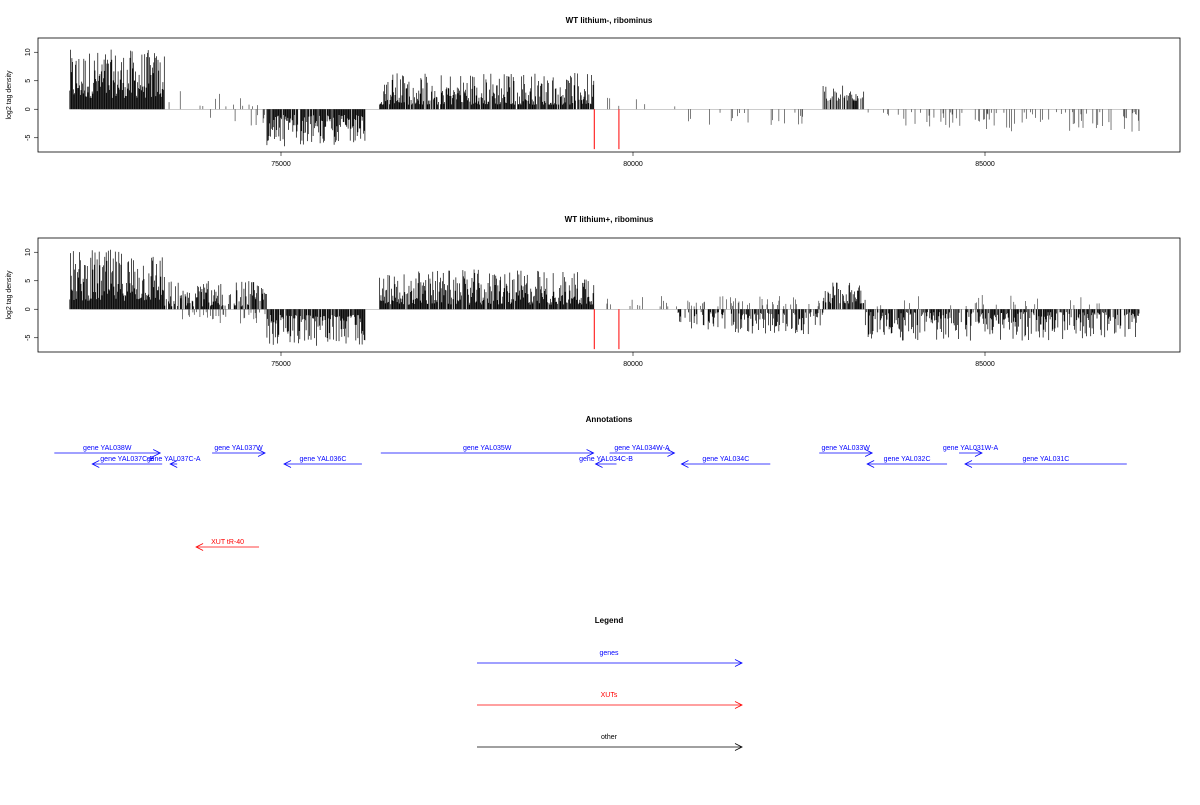  Describe the element at coordinates (725, 459) in the screenshot. I see `feature-label: gene YAL034C` at that location.